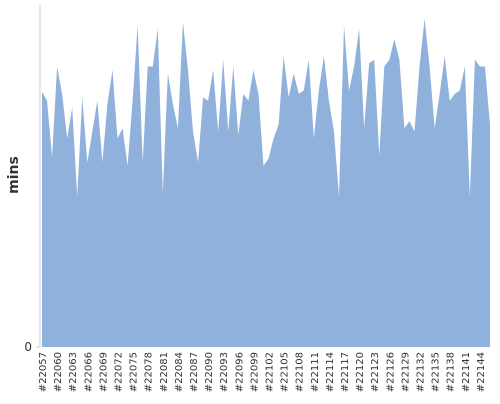 Image resolution: width=500 pixels, height=404 pixels. What do you see at coordinates (14, 175) in the screenshot?
I see `y-axis-label: mins` at bounding box center [14, 175].